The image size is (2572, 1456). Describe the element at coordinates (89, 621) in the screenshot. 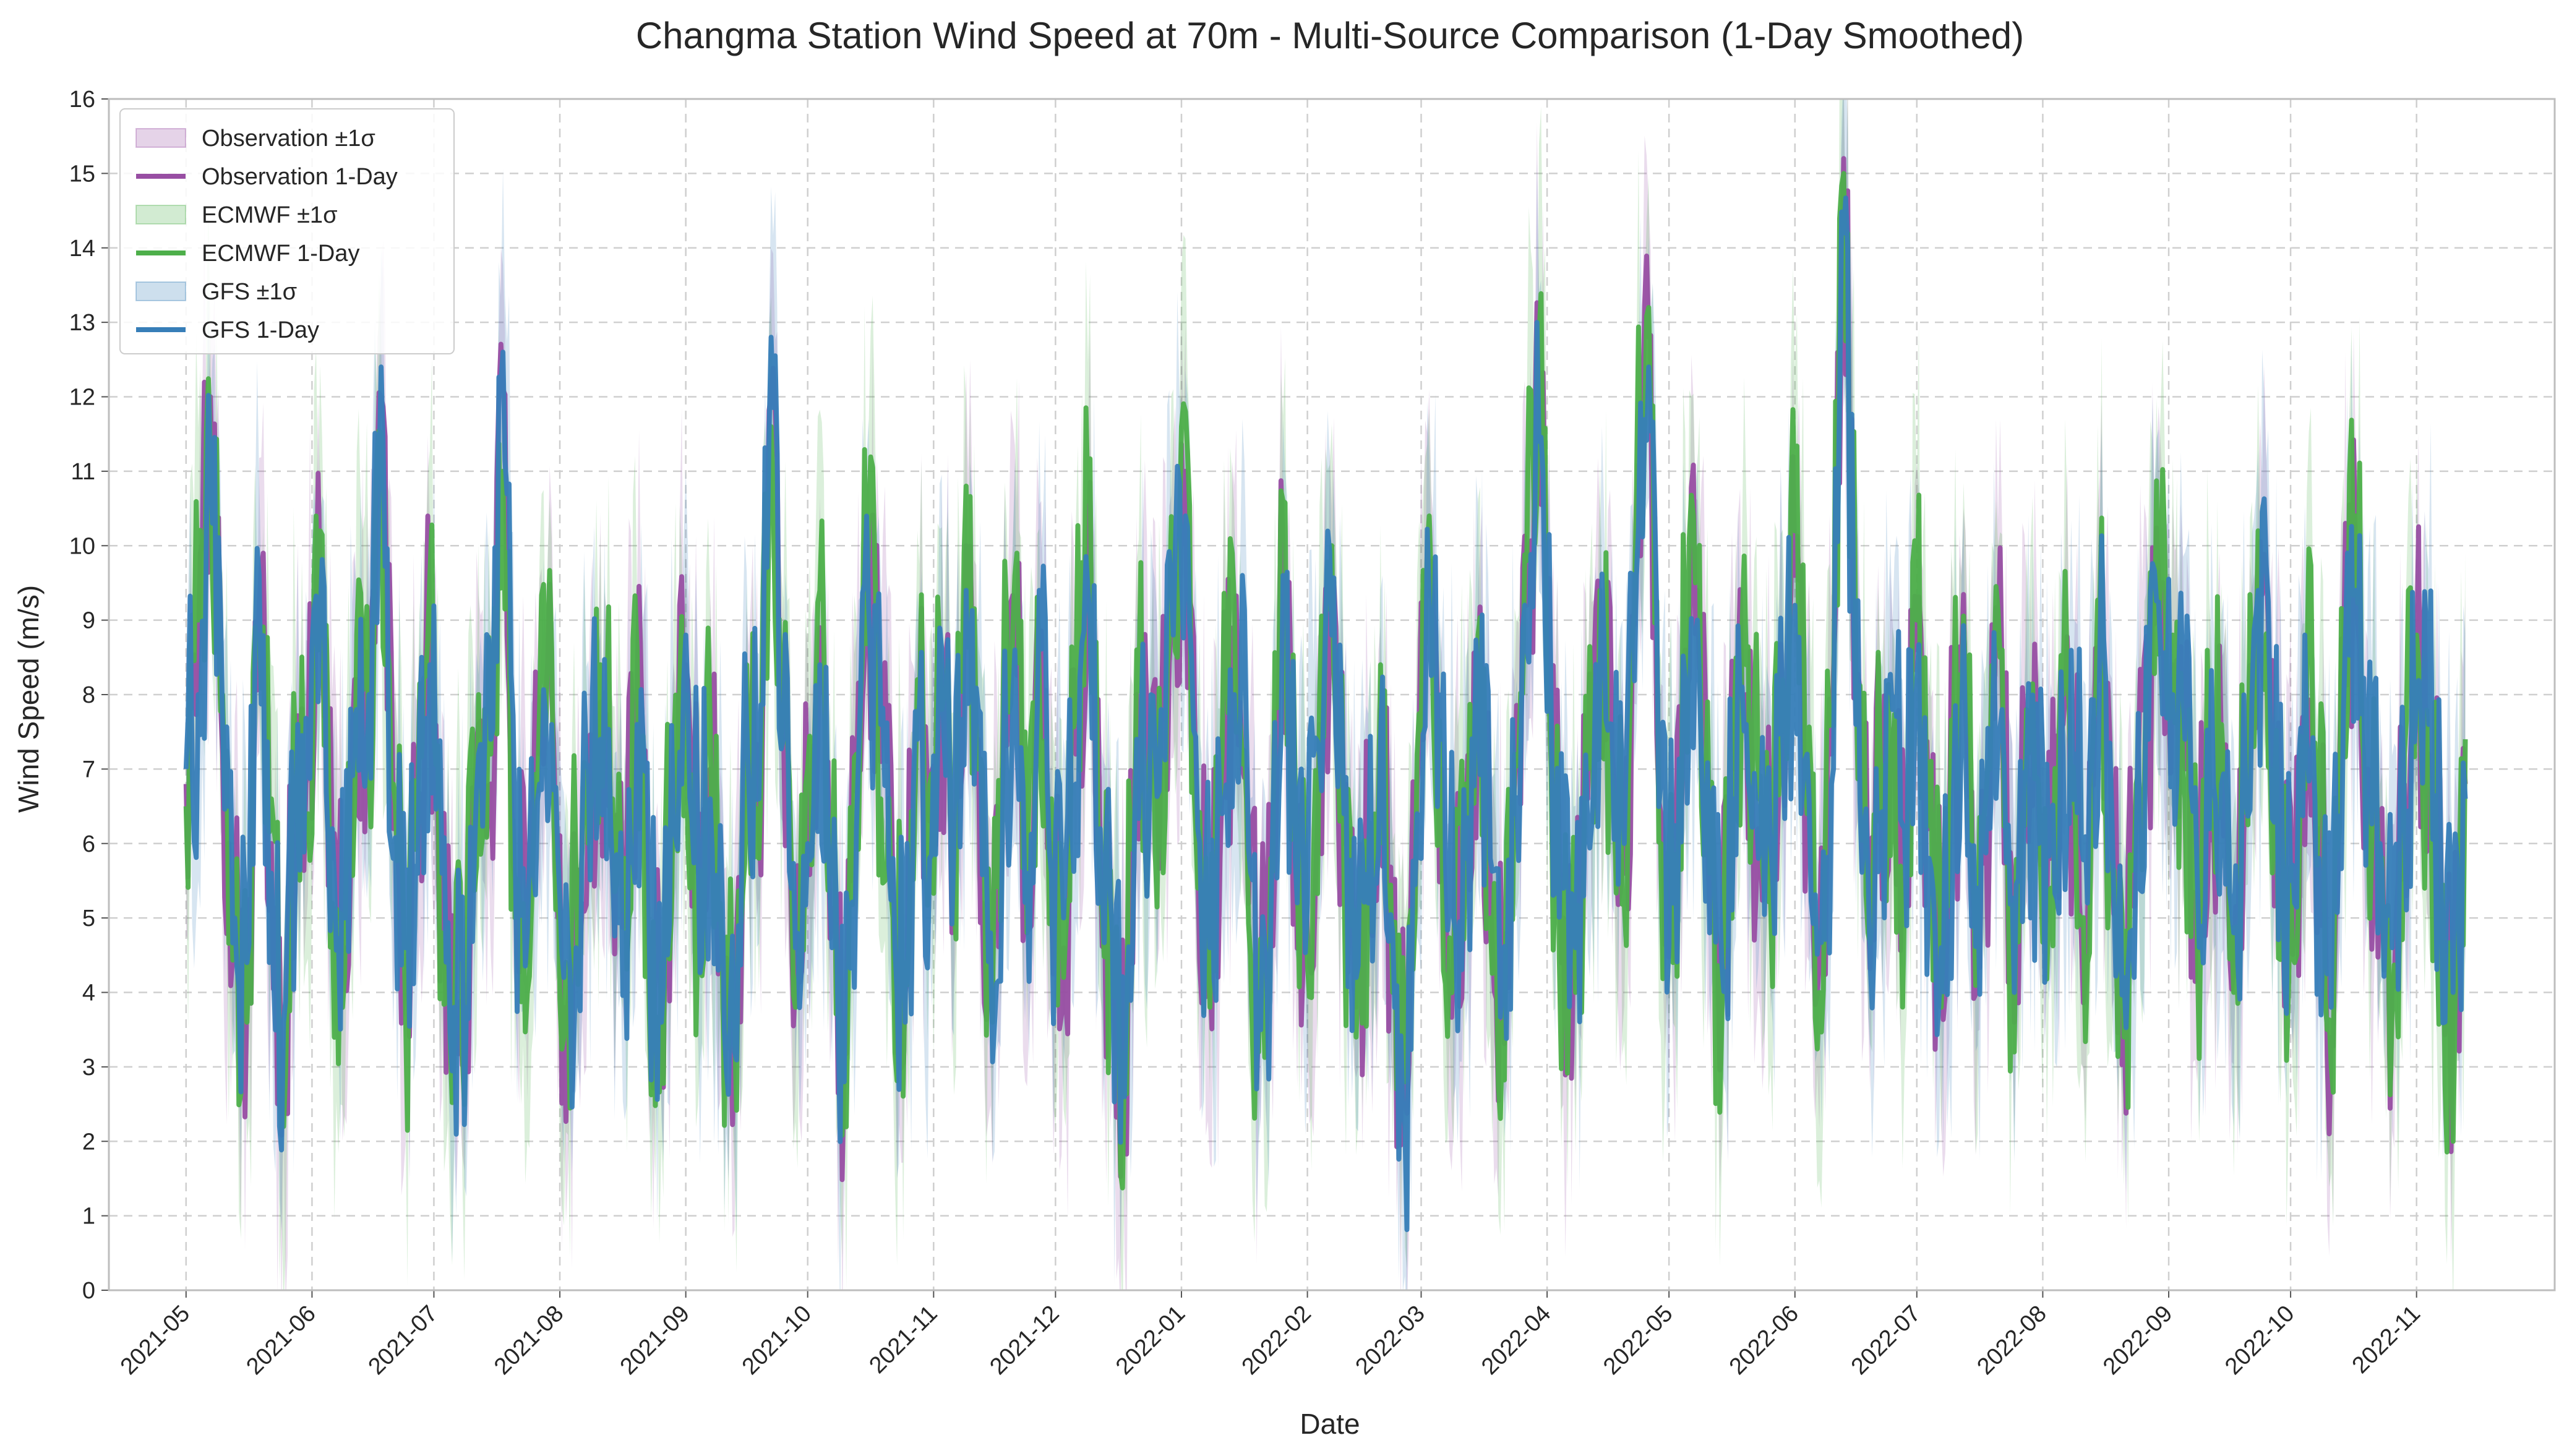

I see `y-tick-label: 9` at that location.